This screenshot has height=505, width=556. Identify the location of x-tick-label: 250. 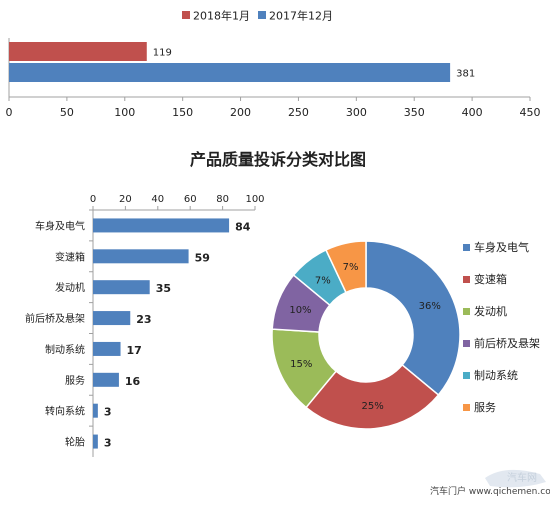
(298, 112).